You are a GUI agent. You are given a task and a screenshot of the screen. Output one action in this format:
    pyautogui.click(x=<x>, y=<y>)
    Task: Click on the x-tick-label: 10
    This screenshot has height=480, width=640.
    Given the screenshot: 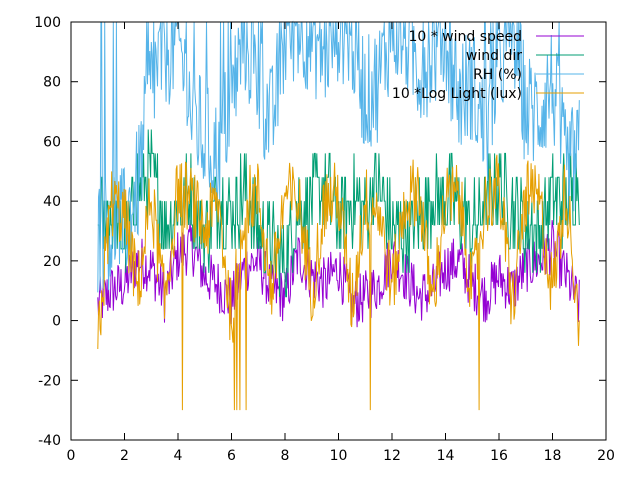 What is the action you would take?
    pyautogui.click(x=339, y=456)
    